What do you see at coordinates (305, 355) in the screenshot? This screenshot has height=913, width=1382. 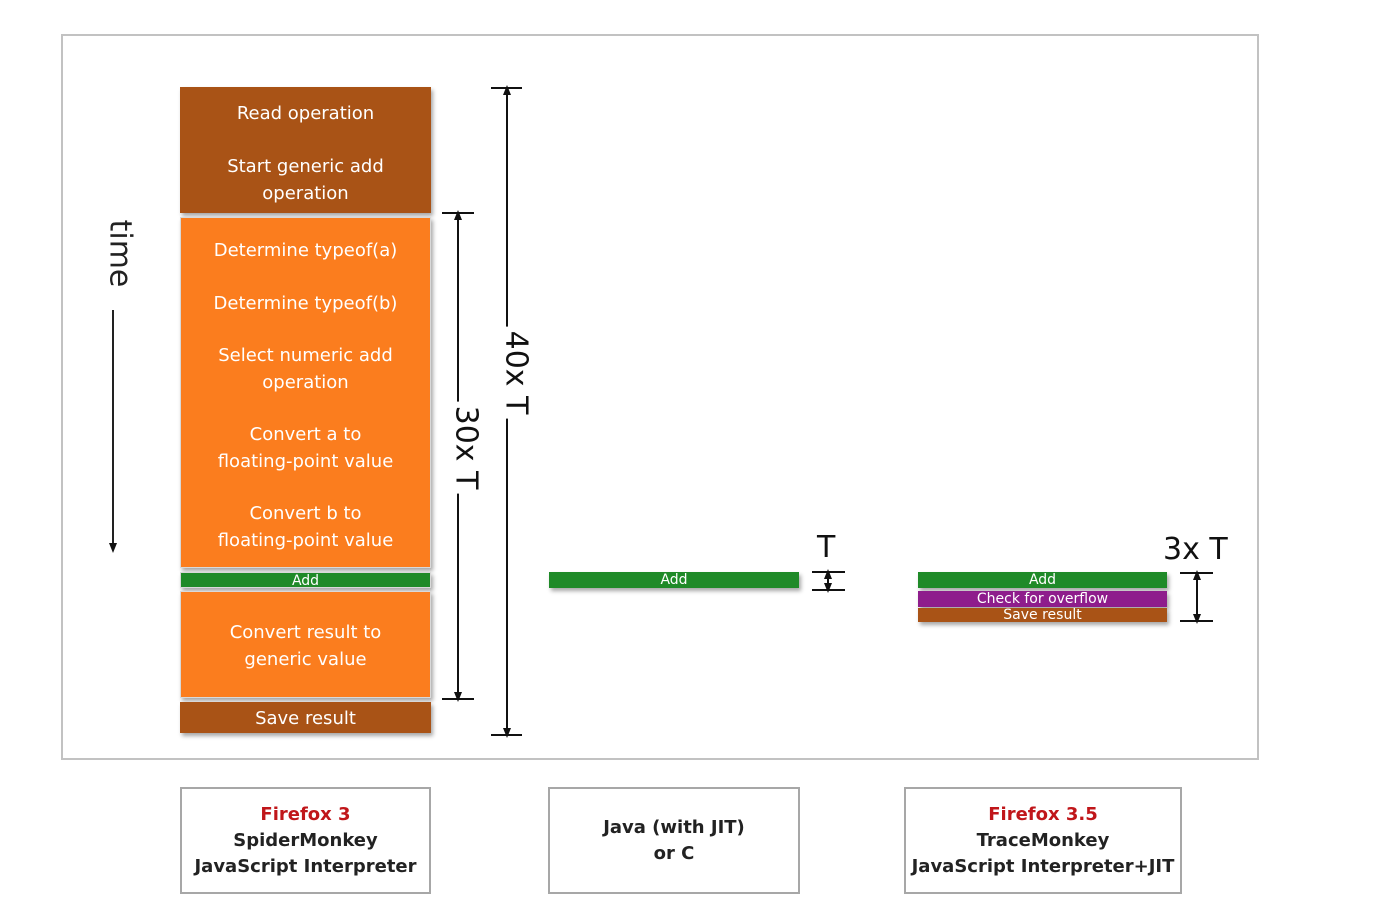 I see `text-select-numeric: Select numeric add` at bounding box center [305, 355].